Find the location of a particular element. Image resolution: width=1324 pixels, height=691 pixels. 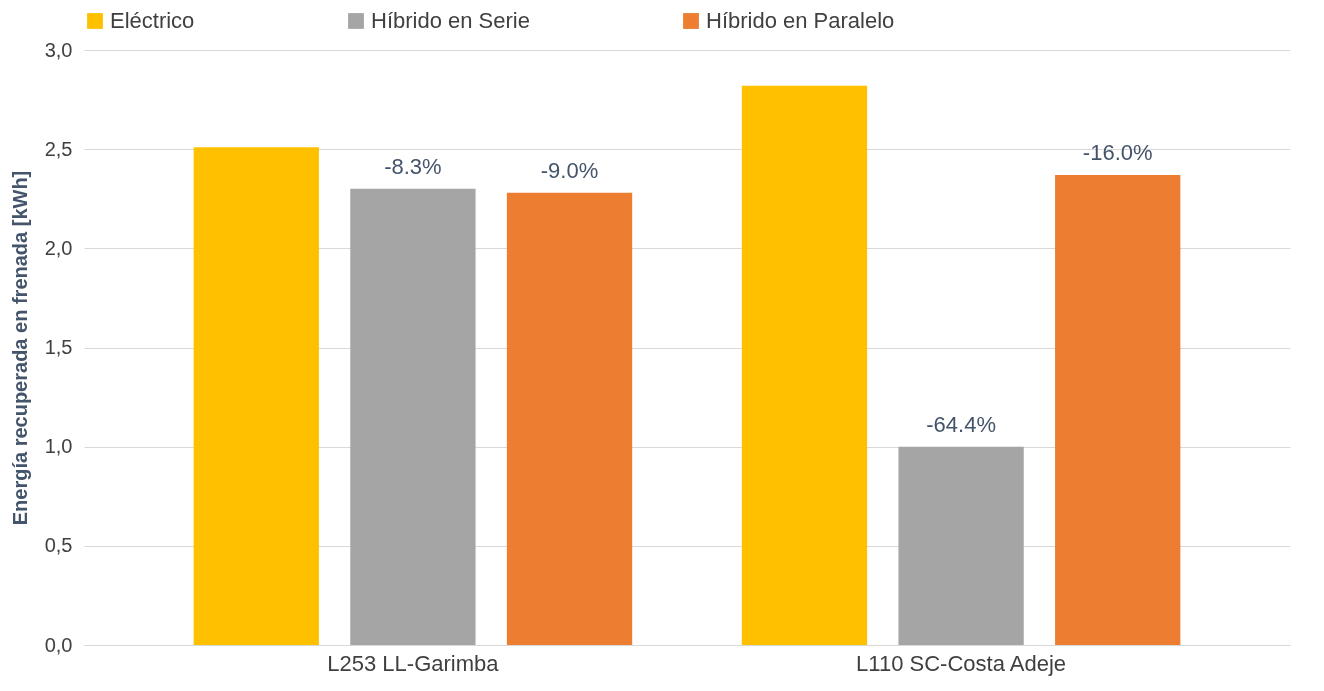

legend-label: Híbrido en Paralelo is located at coordinates (800, 20).